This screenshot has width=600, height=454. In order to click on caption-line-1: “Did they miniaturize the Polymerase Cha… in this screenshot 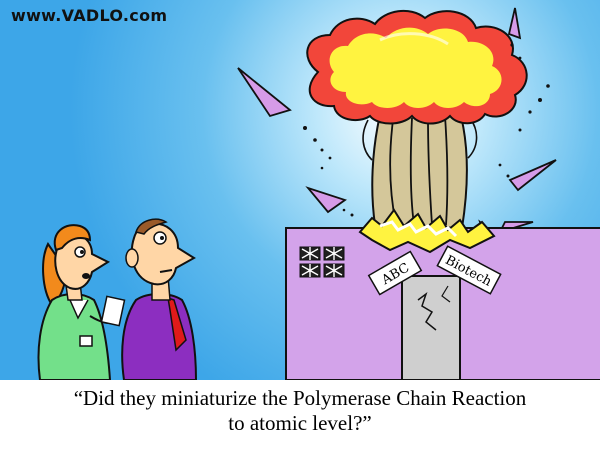, I will do `click(300, 398)`.